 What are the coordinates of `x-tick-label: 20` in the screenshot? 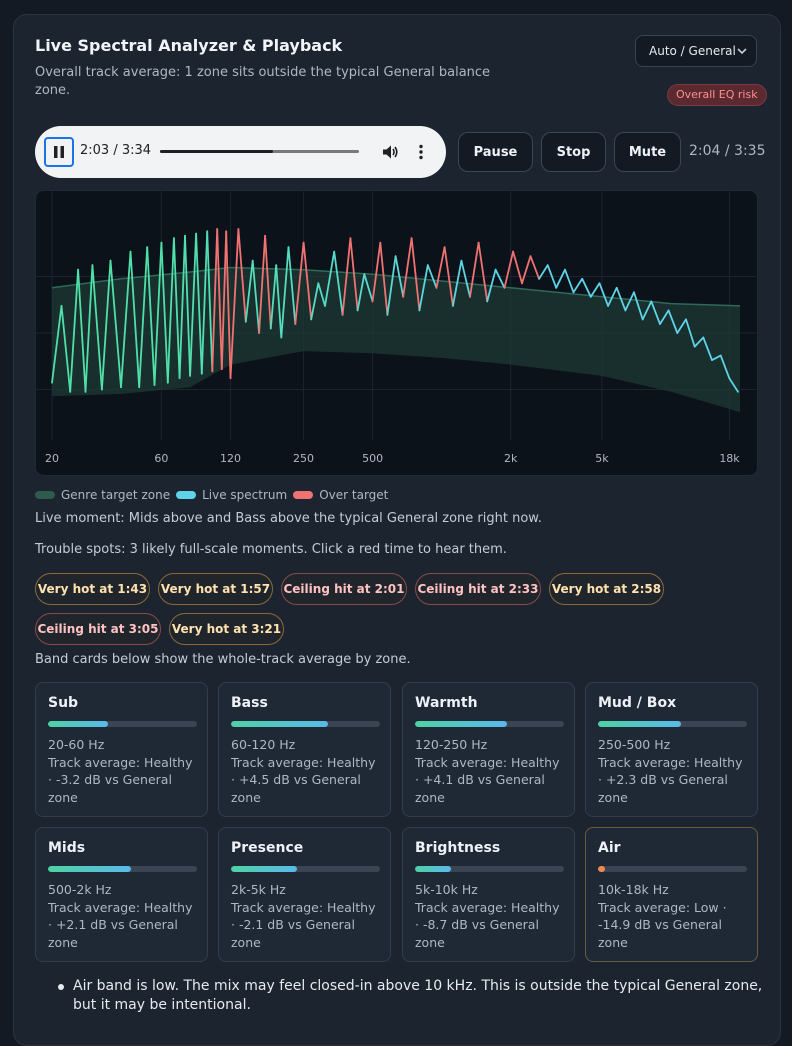 It's located at (52, 458).